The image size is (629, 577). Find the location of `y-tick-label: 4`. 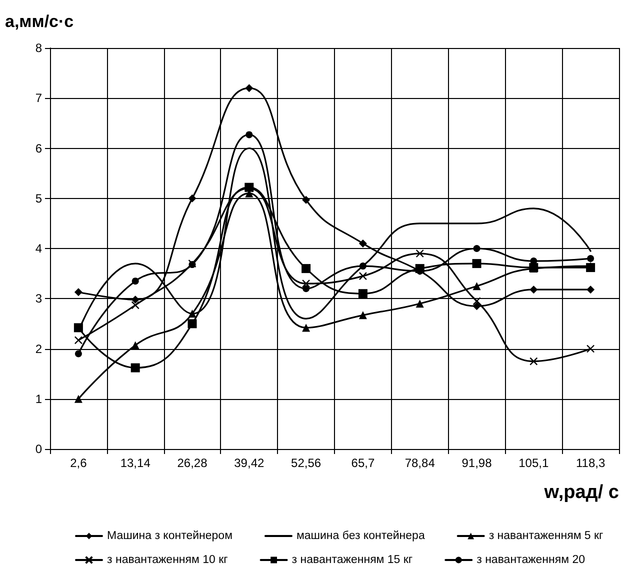

y-tick-label: 4 is located at coordinates (38, 249).